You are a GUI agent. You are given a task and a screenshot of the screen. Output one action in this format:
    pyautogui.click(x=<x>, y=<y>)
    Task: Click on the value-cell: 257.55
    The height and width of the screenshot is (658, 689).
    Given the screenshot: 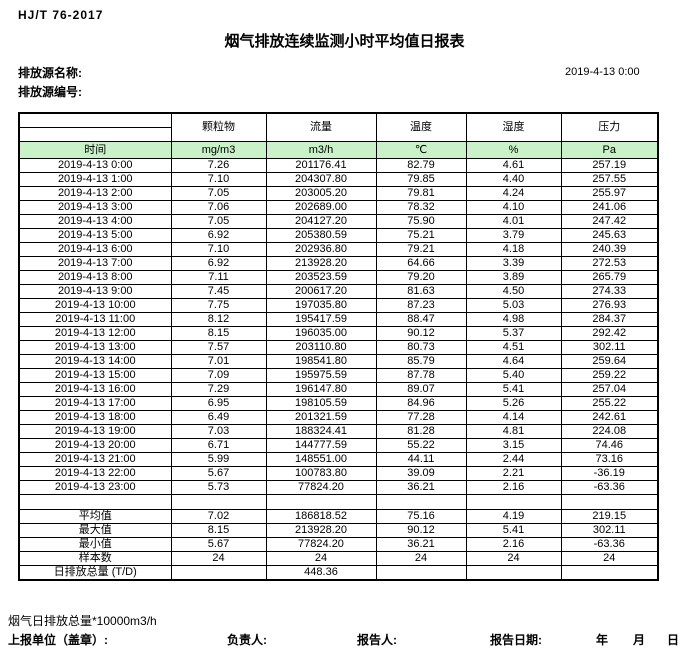 What is the action you would take?
    pyautogui.click(x=609, y=179)
    